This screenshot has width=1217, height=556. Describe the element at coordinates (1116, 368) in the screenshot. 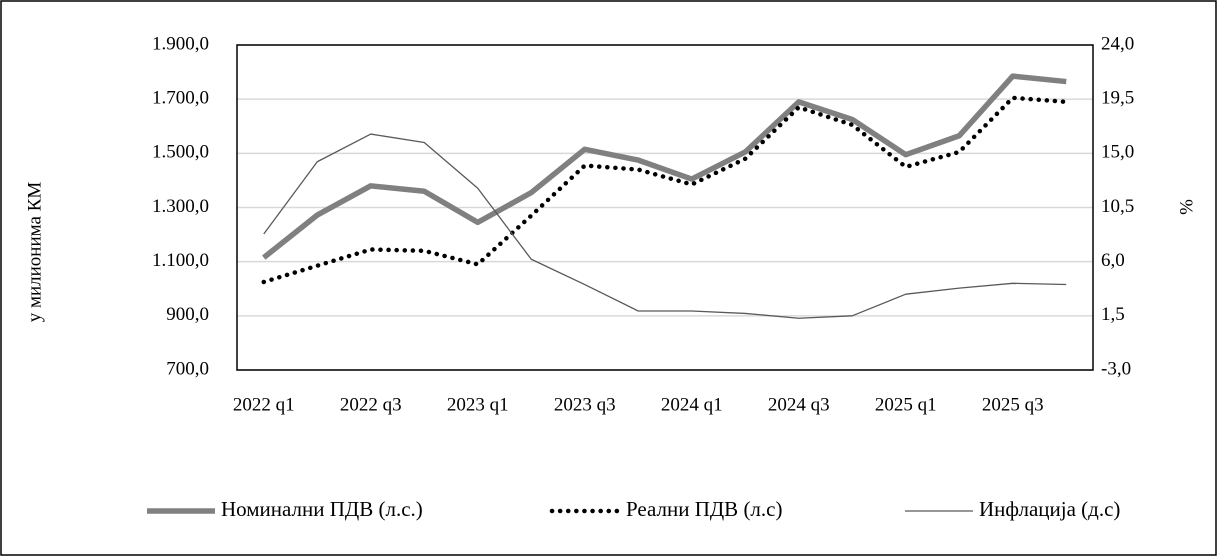

I see `y2-tick-label: -3,0` at that location.